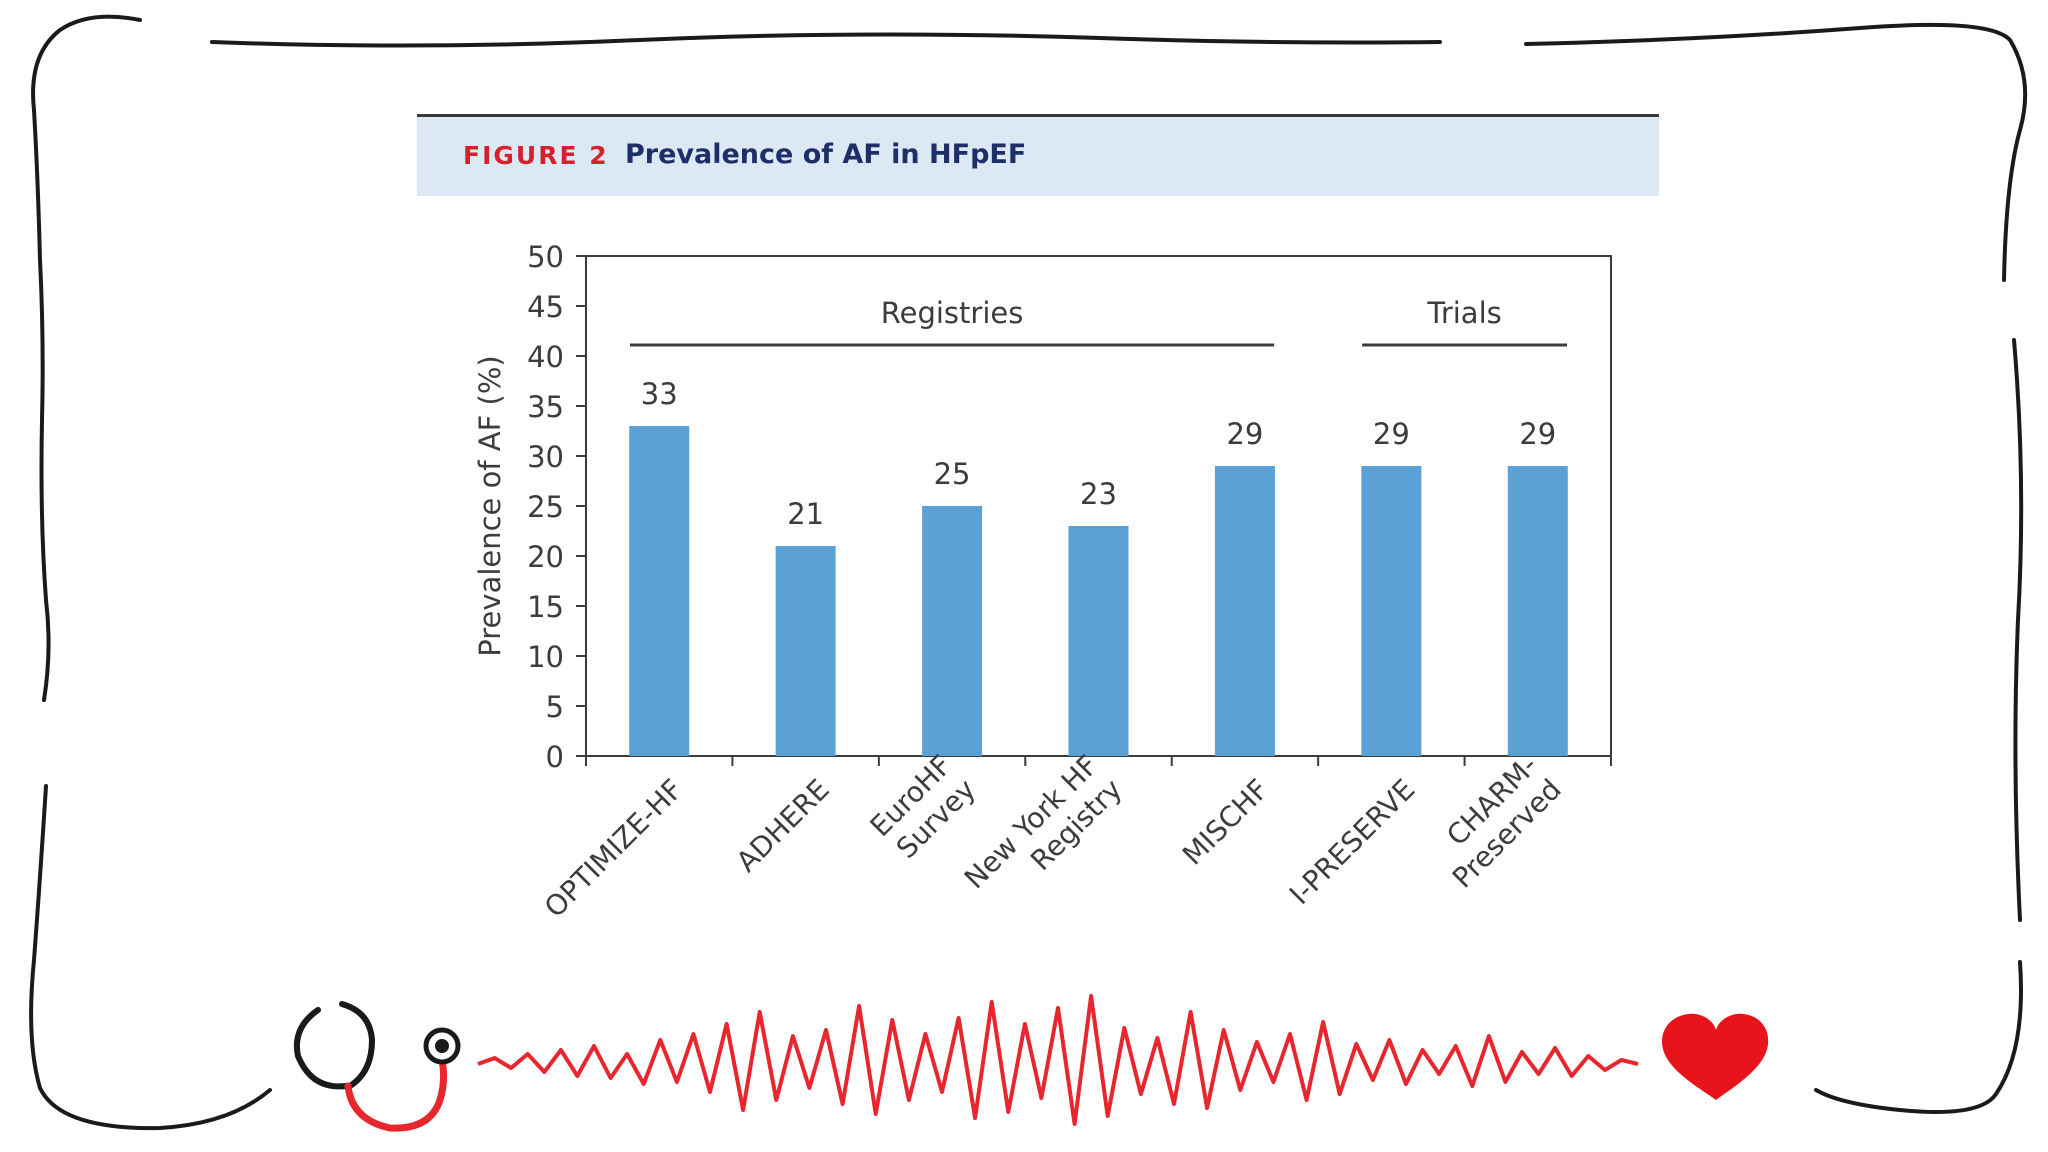 This screenshot has width=2048, height=1152. Describe the element at coordinates (1918, 1037) in the screenshot. I see `frame-bottom-right` at that location.